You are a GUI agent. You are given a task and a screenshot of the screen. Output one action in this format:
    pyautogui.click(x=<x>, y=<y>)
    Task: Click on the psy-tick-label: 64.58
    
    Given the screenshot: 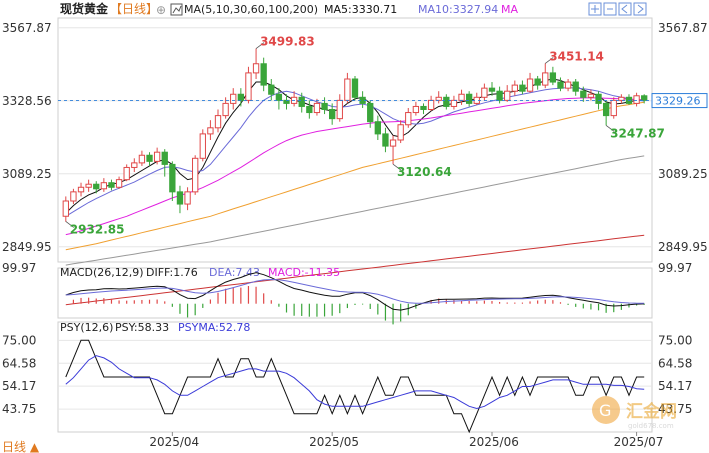 What is the action you would take?
    pyautogui.click(x=19, y=363)
    